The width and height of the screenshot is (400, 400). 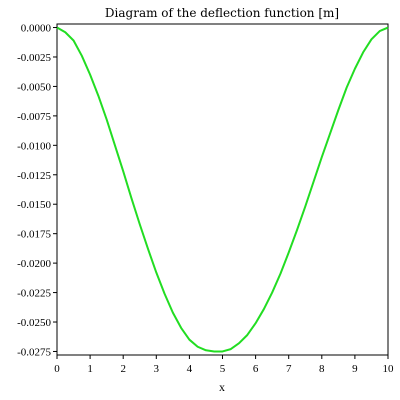 What do you see at coordinates (57, 369) in the screenshot?
I see `x-tick-label: 0` at bounding box center [57, 369].